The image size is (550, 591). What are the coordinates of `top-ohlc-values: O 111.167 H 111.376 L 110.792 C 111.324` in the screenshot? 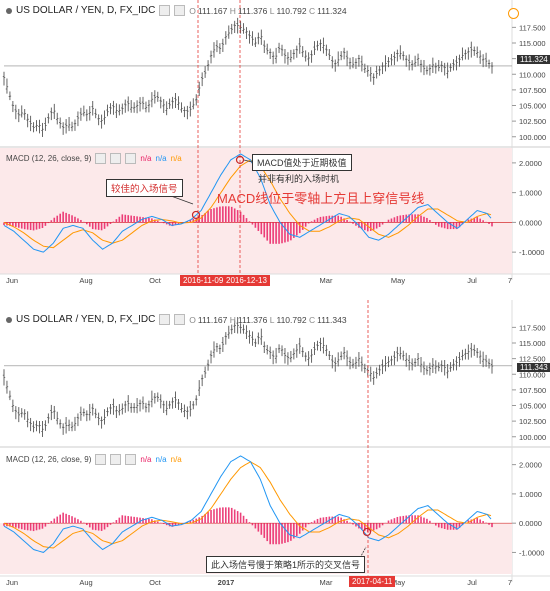 It's located at (268, 10).